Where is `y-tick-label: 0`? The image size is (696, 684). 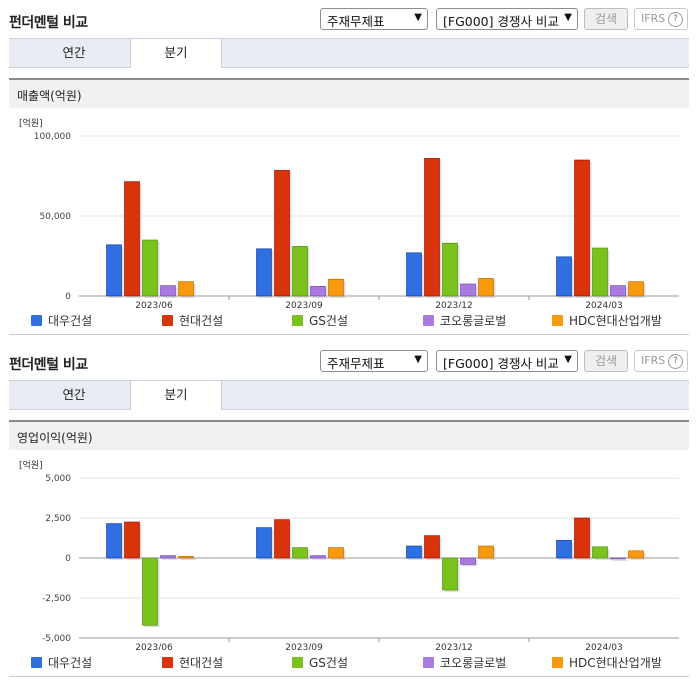 y-tick-label: 0 is located at coordinates (68, 559).